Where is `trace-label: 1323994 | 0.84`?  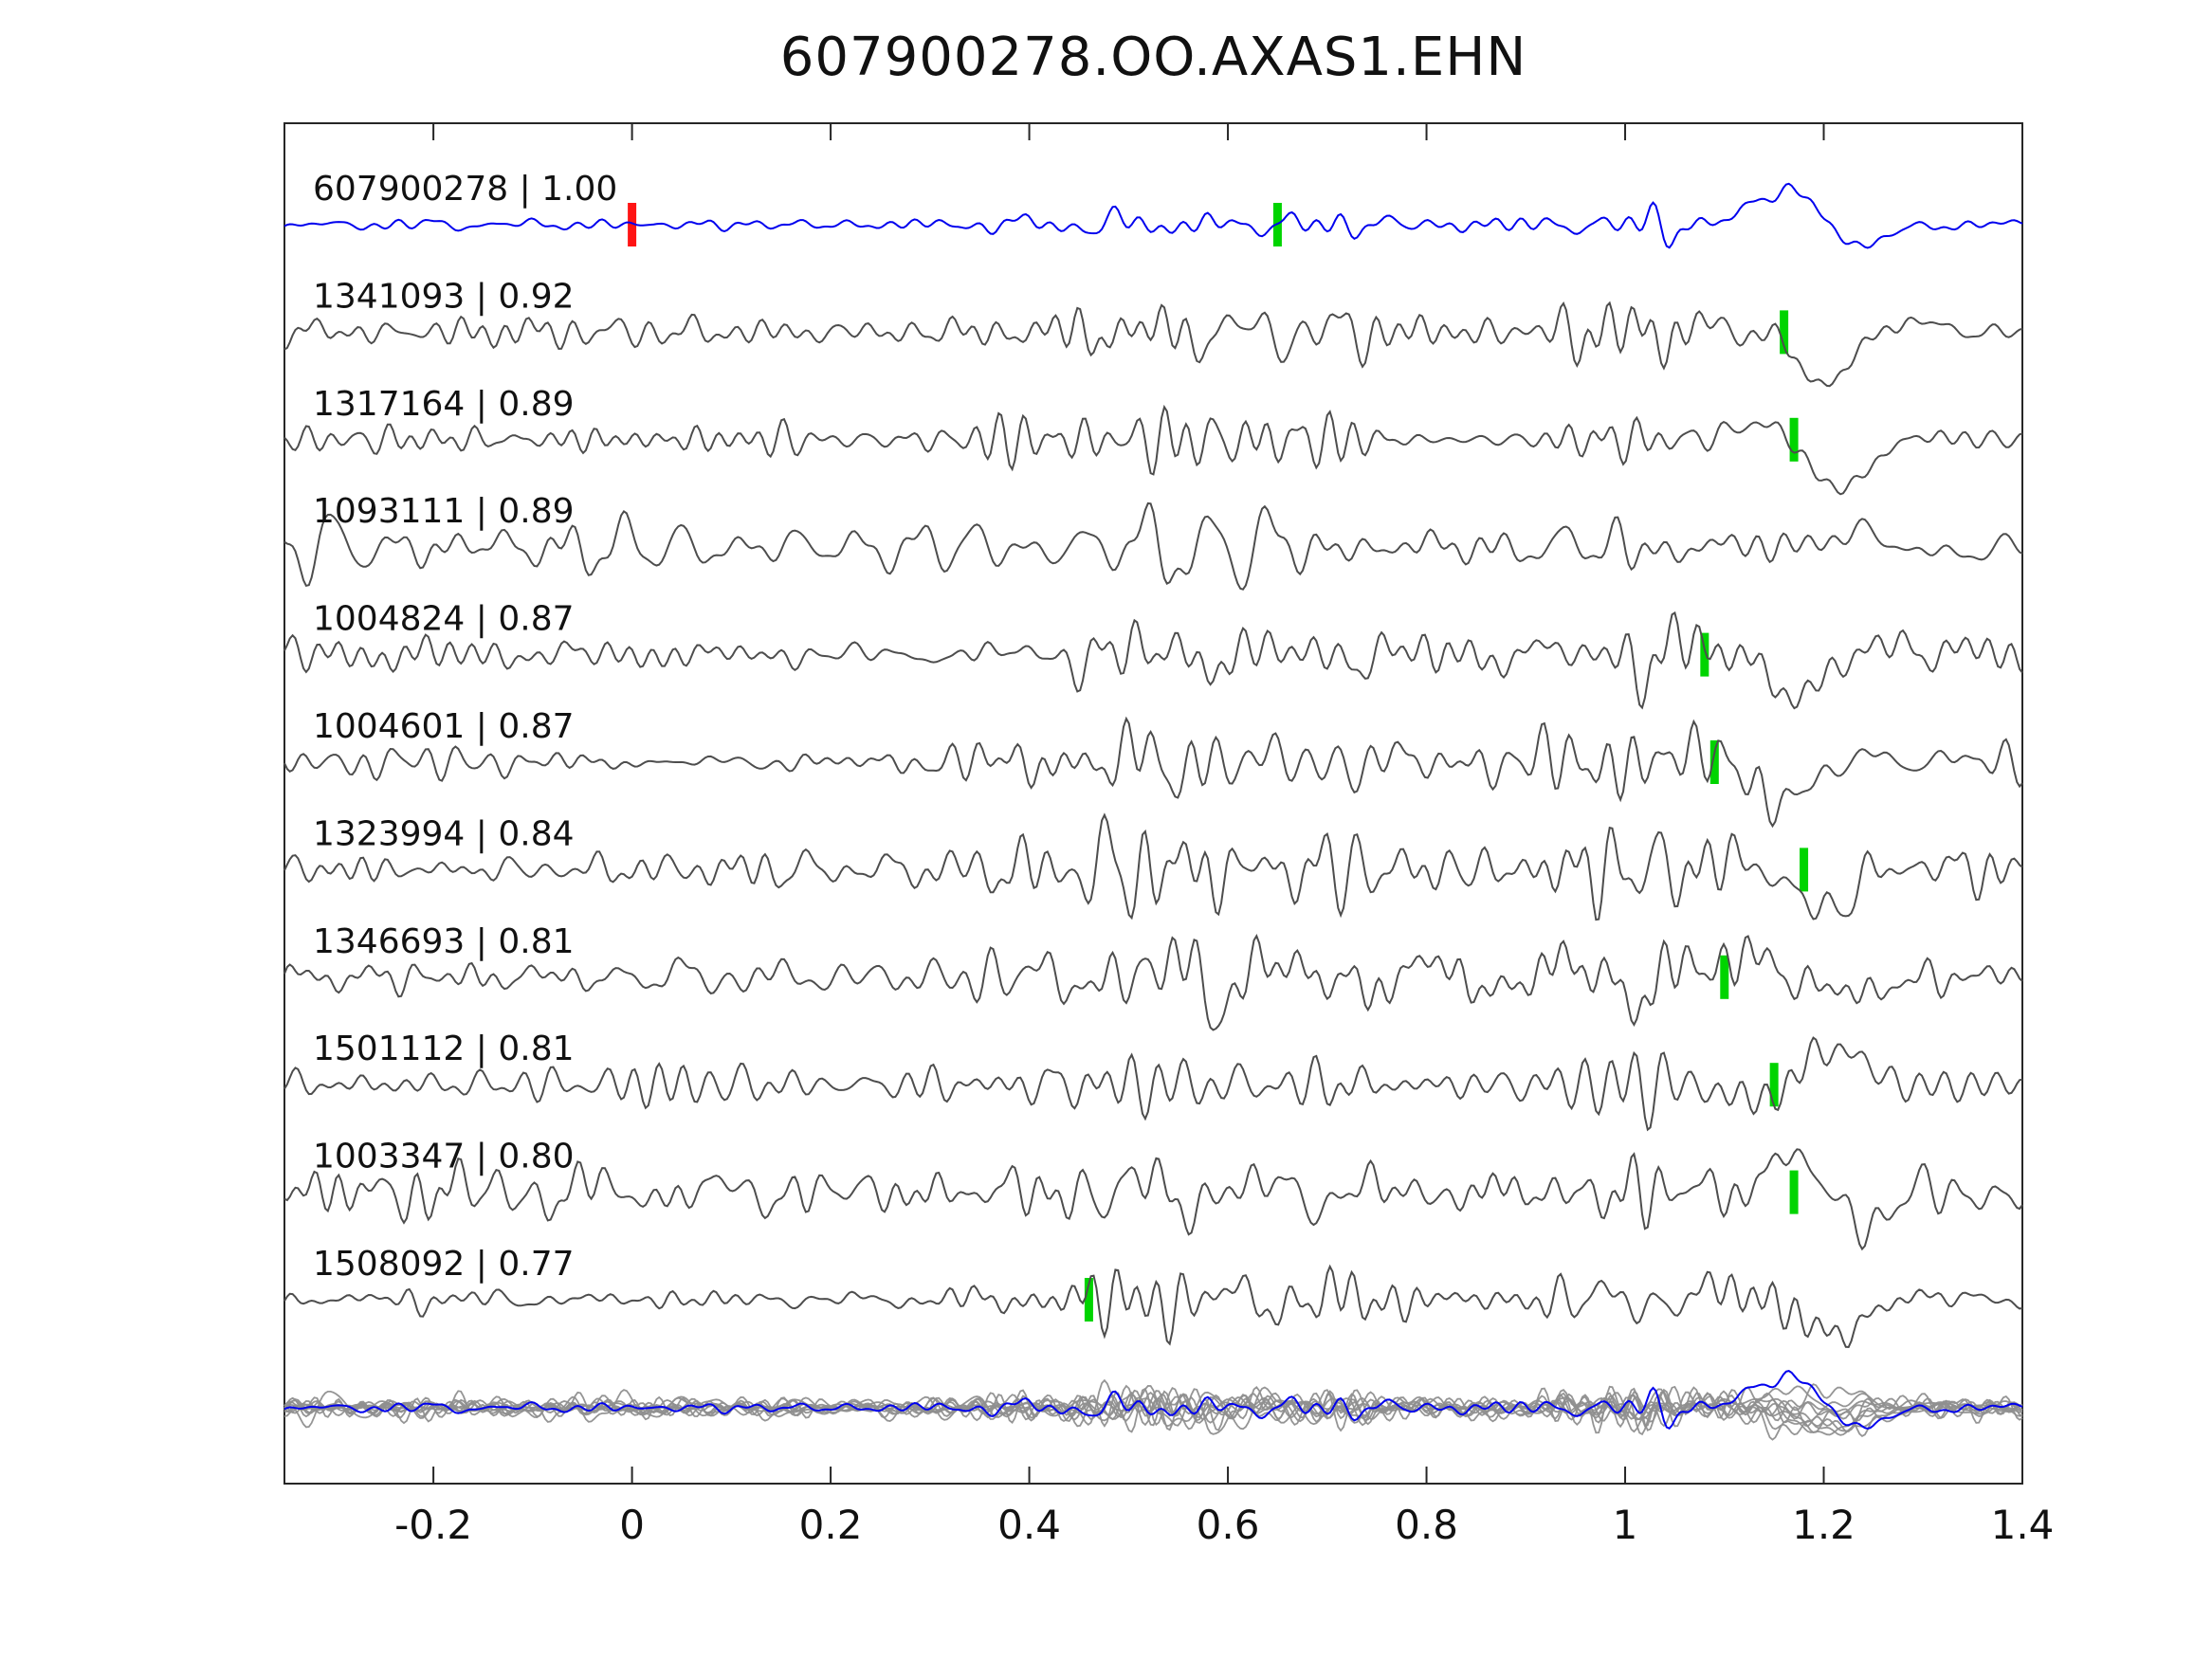
trace-label: 1323994 | 0.84 is located at coordinates (444, 833).